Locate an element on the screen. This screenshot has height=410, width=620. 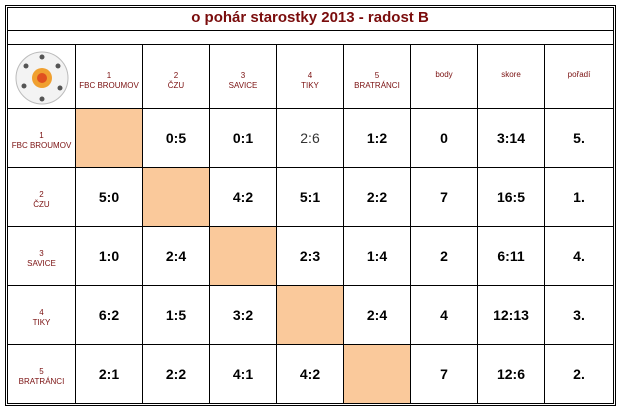
header-cell: 5 BRATRÁNCI is located at coordinates (377, 76).